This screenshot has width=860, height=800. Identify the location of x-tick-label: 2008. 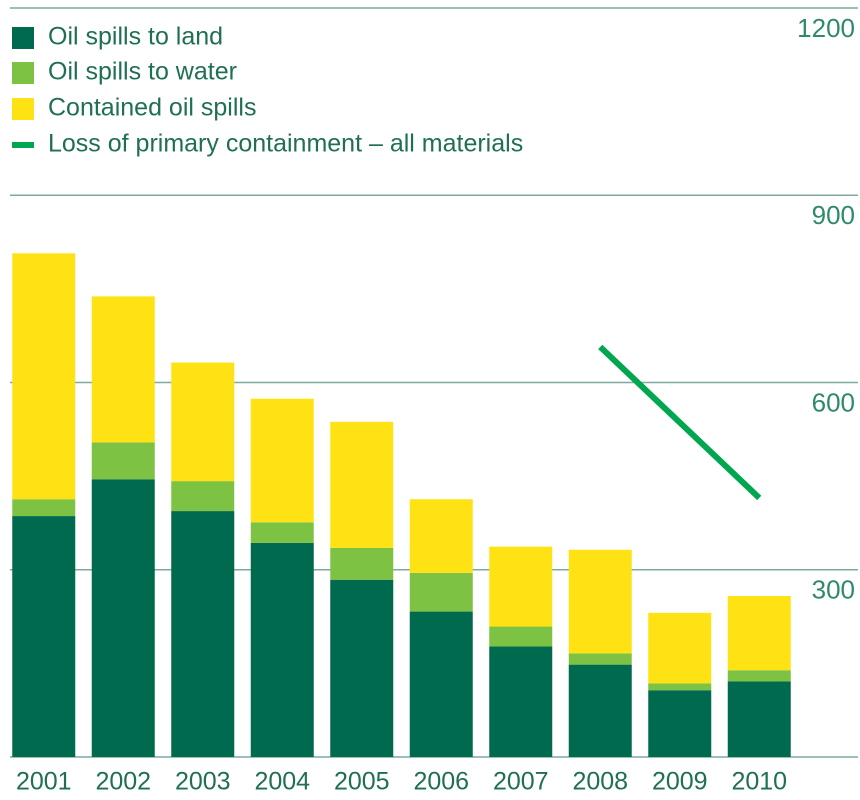
(600, 782).